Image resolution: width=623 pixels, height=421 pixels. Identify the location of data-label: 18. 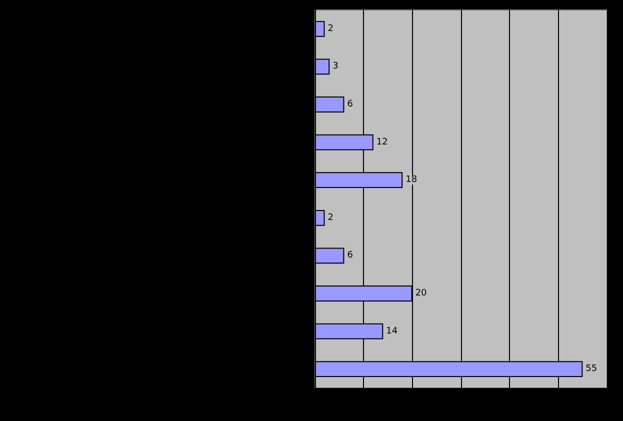
(412, 180).